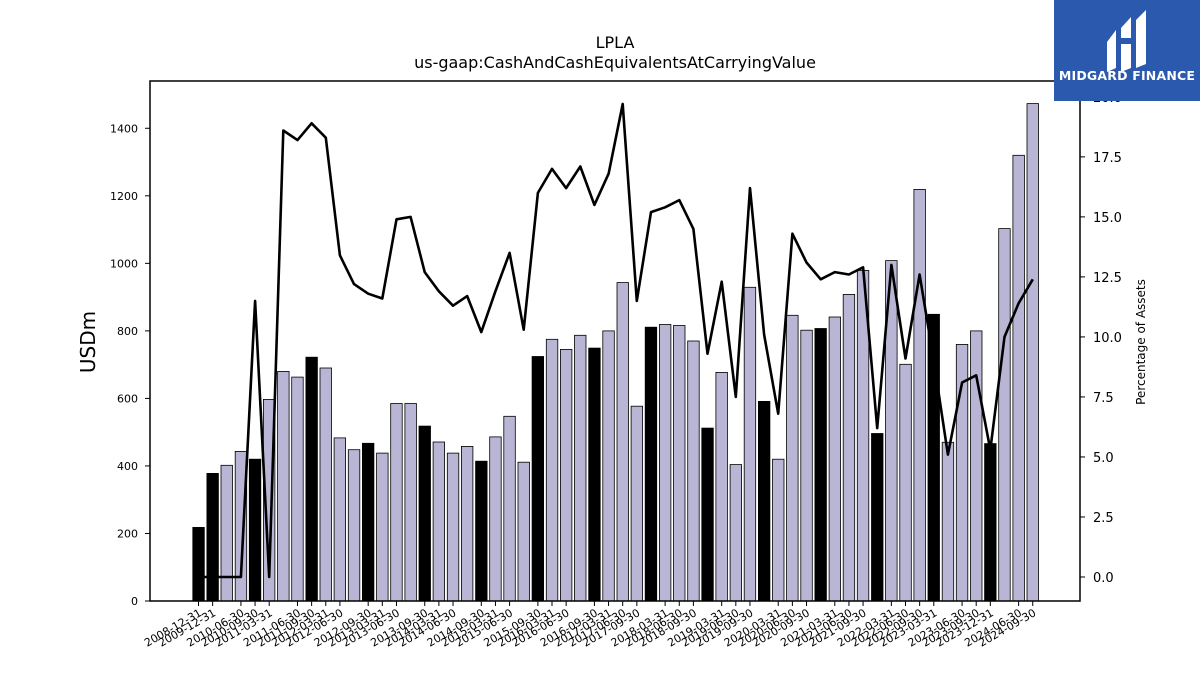 Image resolution: width=1200 pixels, height=675 pixels. I want to click on brand-logo: MIDGARD FINANCE, so click(1127, 50).